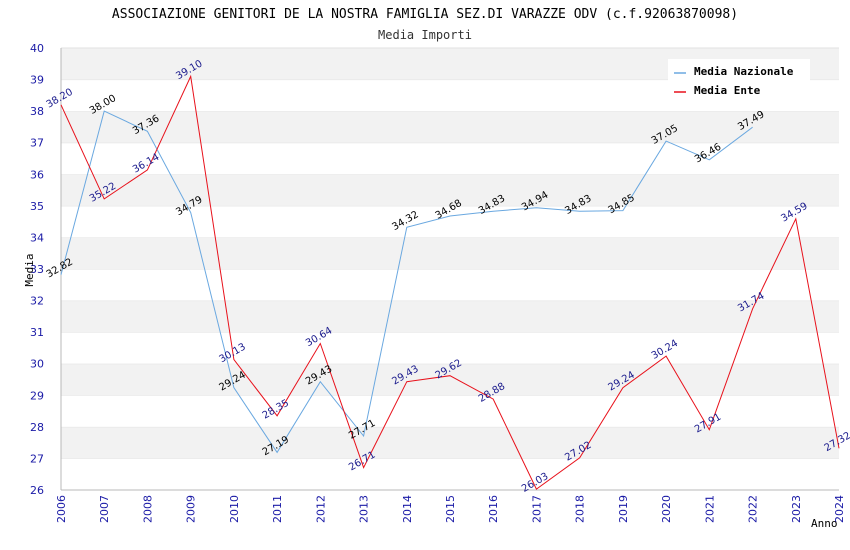  Describe the element at coordinates (37, 458) in the screenshot. I see `y-tick-label: 27` at that location.